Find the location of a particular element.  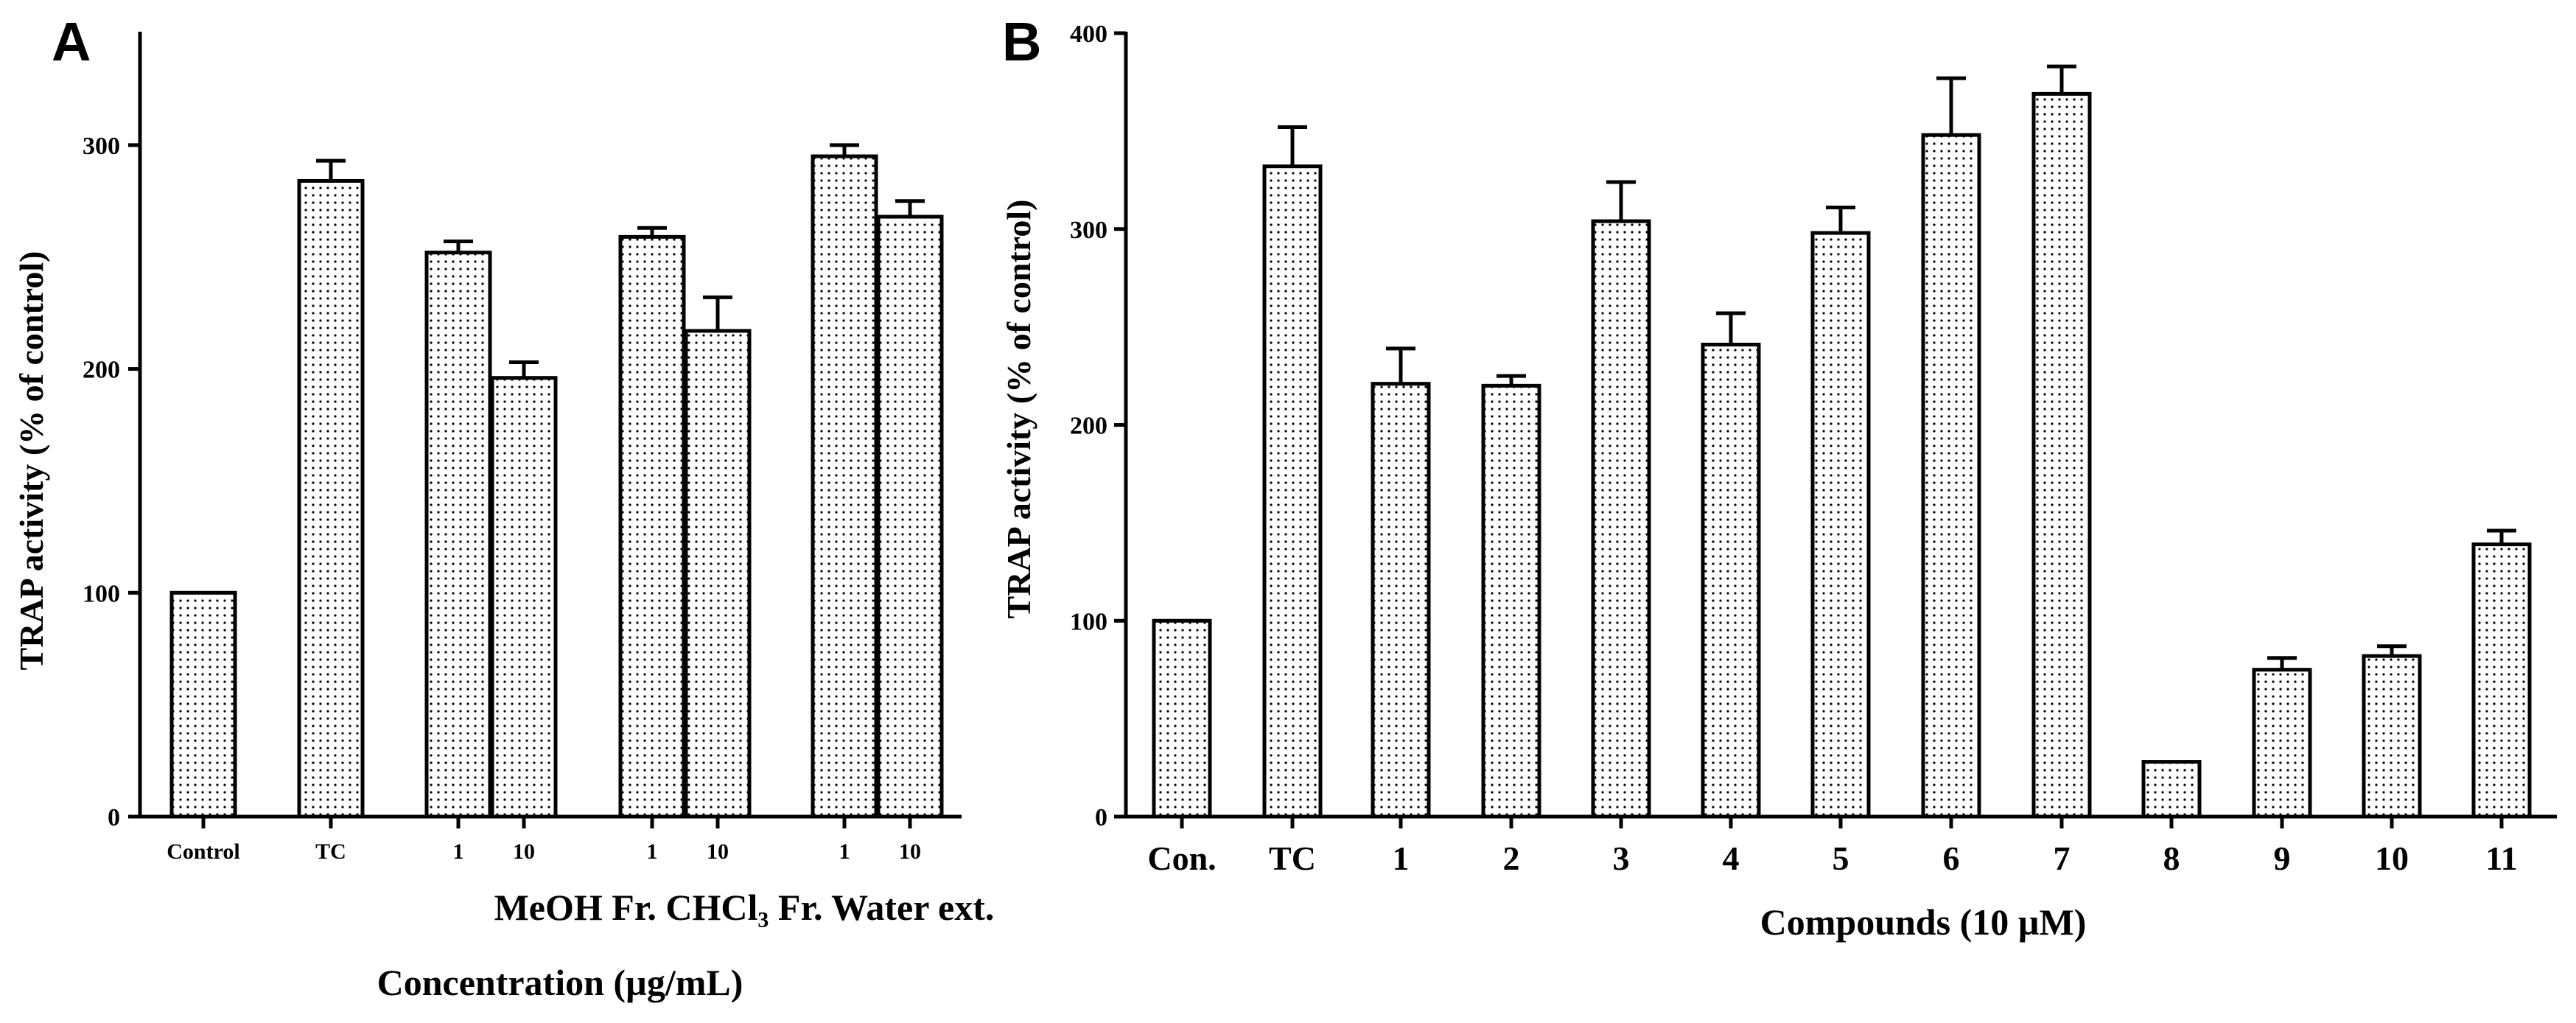

panel-b-category-label: 7 is located at coordinates (2062, 858).